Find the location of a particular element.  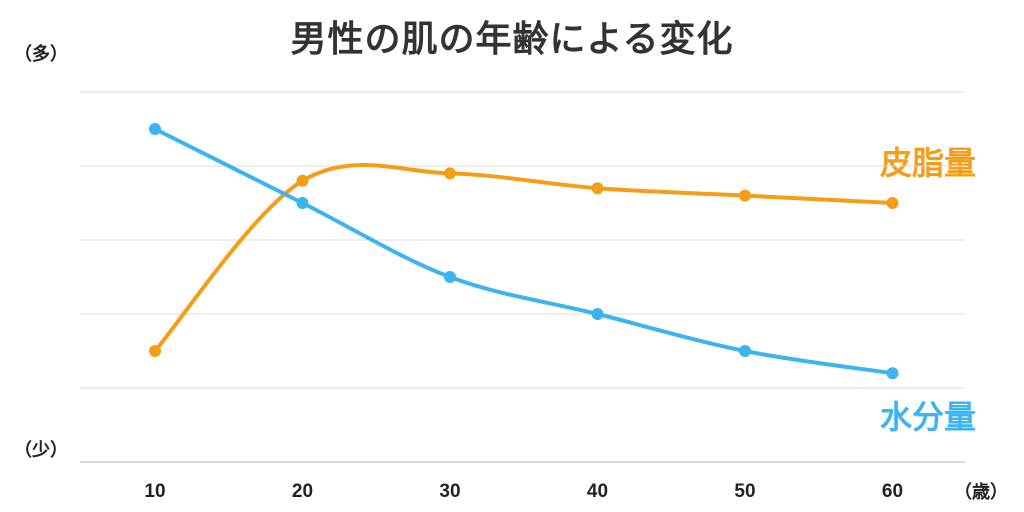

series-label-water: 水分量 is located at coordinates (928, 417).